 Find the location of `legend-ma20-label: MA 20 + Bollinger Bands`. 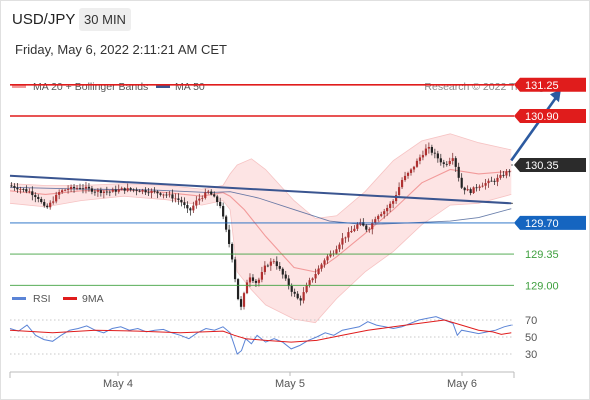

legend-ma20-label: MA 20 + Bollinger Bands is located at coordinates (90, 87).